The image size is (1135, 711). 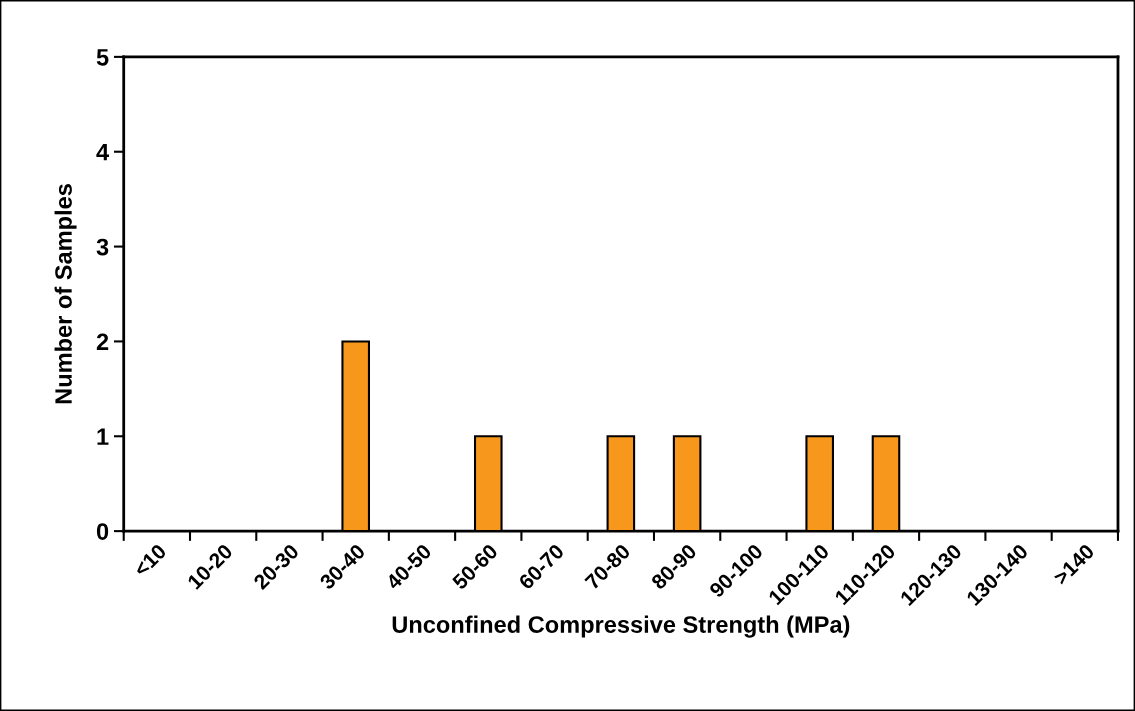 What do you see at coordinates (103, 436) in the screenshot?
I see `y-tick-label: 1` at bounding box center [103, 436].